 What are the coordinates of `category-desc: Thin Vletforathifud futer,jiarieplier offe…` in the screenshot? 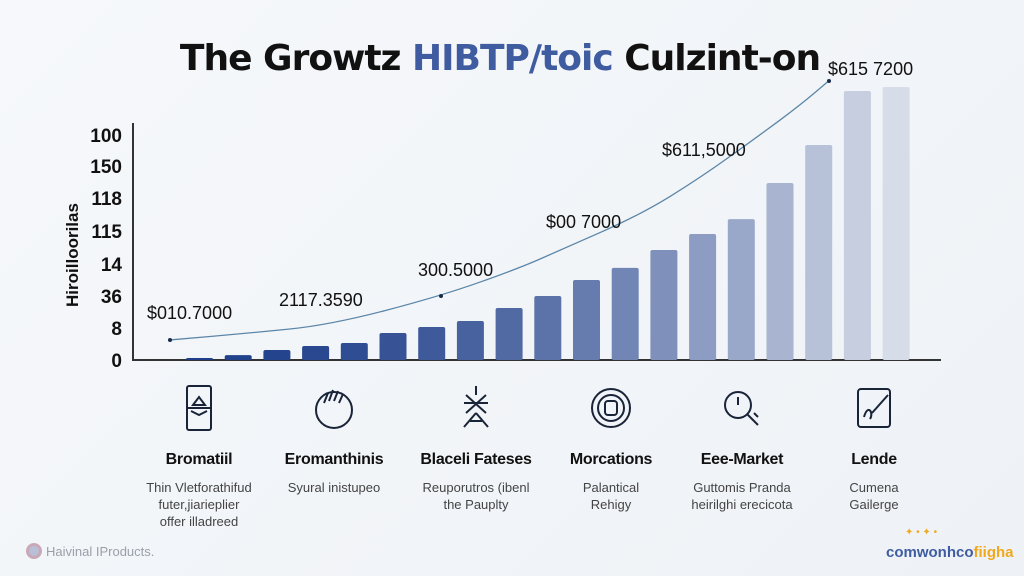 It's located at (199, 504).